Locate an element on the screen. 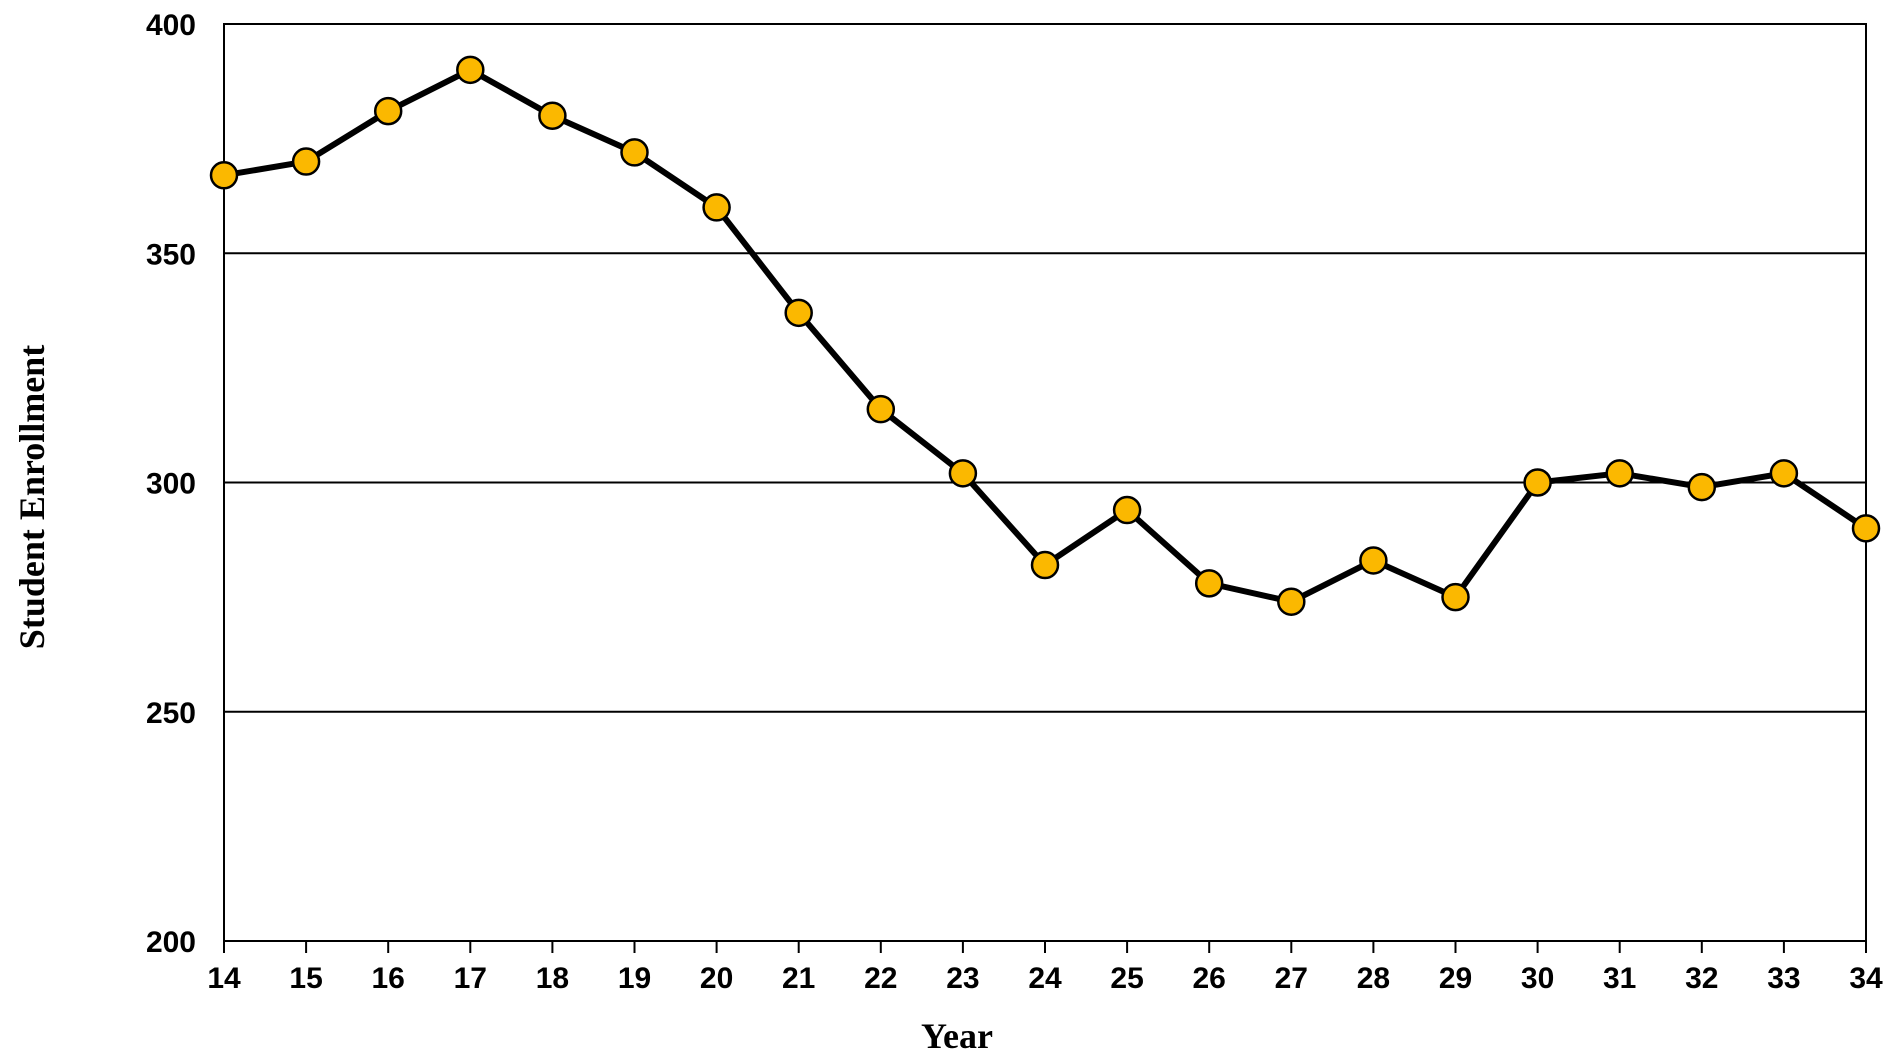 This screenshot has height=1063, width=1898. y-tick-label: 200 is located at coordinates (171, 942).